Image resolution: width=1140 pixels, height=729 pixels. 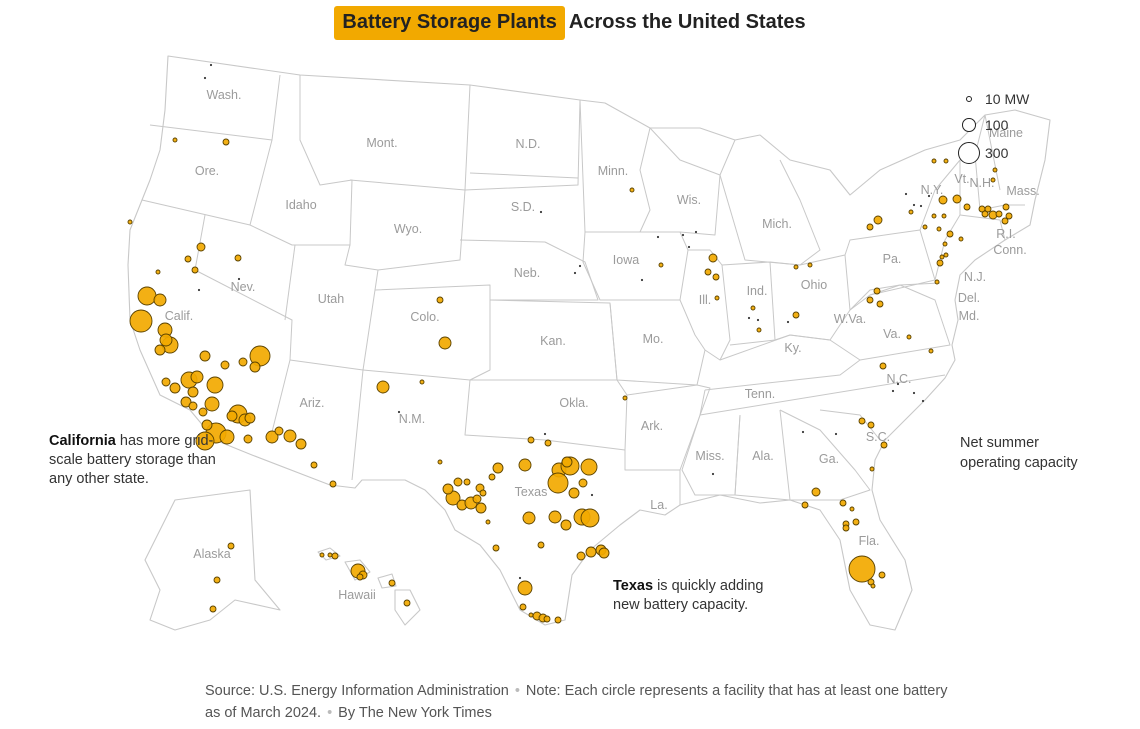 What do you see at coordinates (553, 341) in the screenshot?
I see `state-label-ks: Kan.` at bounding box center [553, 341].